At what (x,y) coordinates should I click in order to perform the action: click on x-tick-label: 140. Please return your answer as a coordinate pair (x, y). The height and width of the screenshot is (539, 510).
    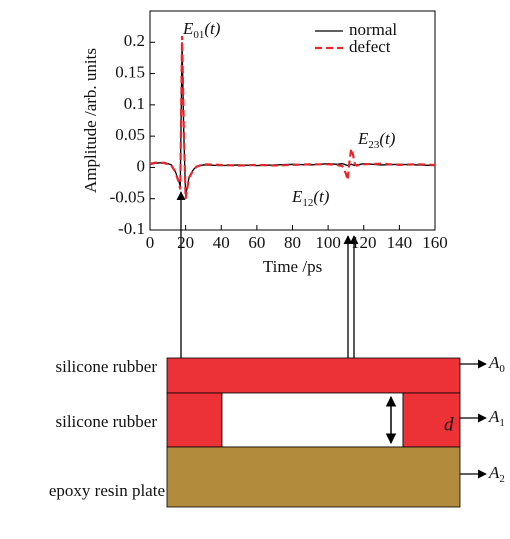
    Looking at the image, I should click on (400, 242).